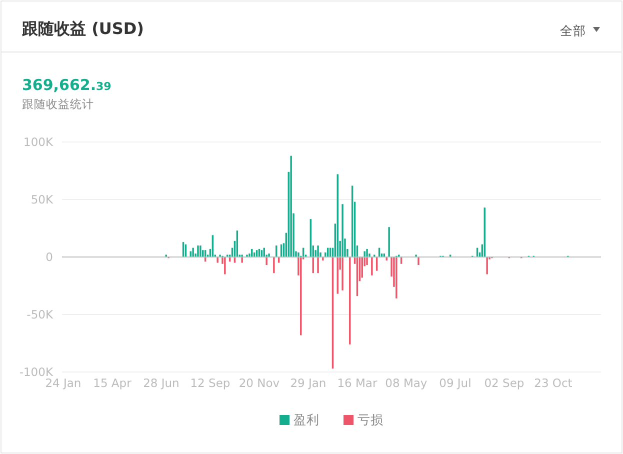 The width and height of the screenshot is (623, 454). What do you see at coordinates (406, 383) in the screenshot?
I see `x-tick-label: 08 May` at bounding box center [406, 383].